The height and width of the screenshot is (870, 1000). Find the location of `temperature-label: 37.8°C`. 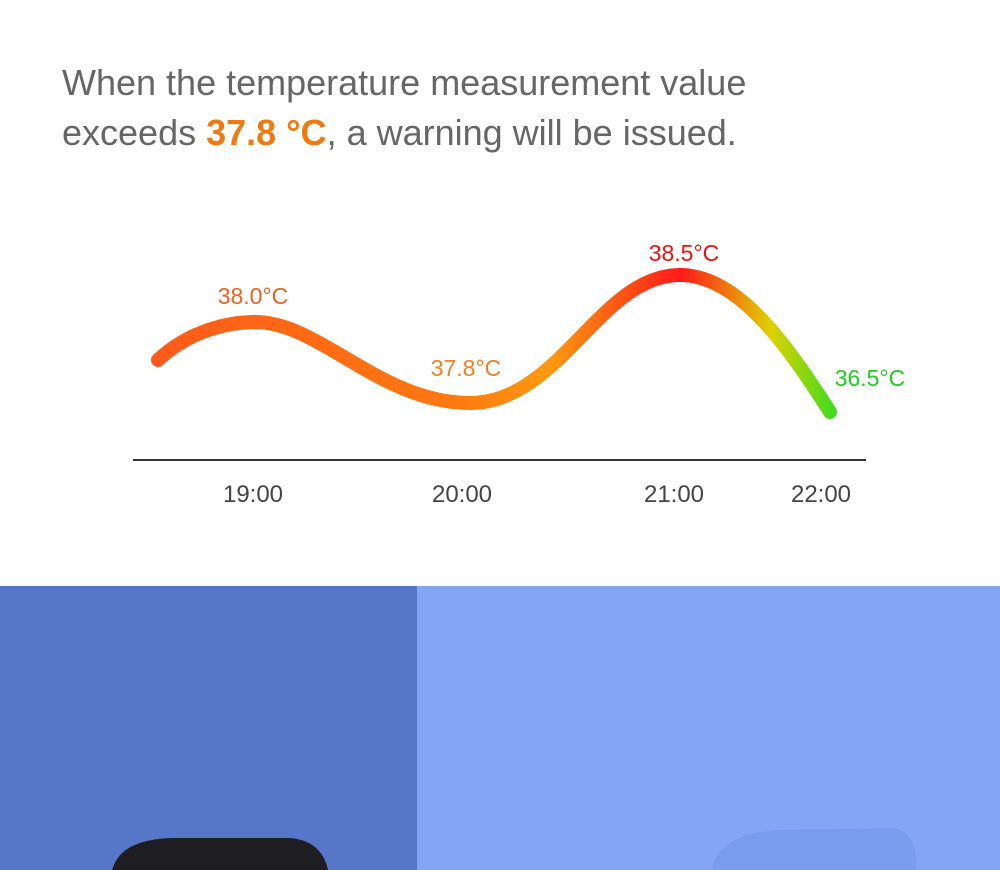

temperature-label: 37.8°C is located at coordinates (466, 368).